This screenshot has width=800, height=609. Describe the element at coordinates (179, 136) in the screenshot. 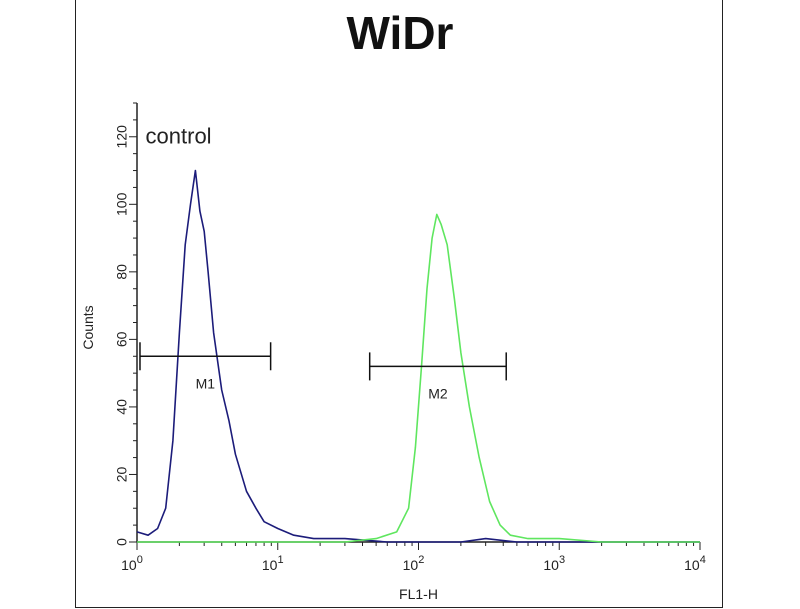

I see `annotation-control: control` at that location.